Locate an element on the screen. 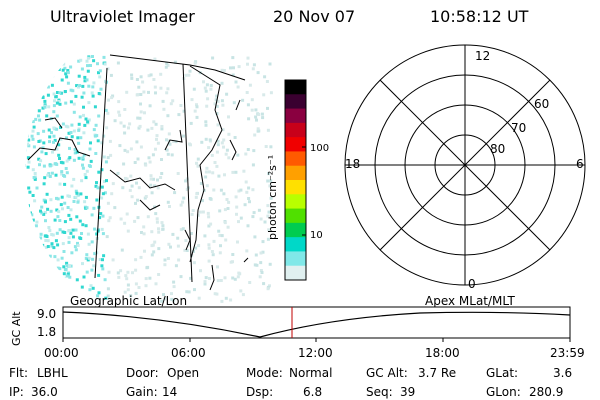 This screenshot has height=400, width=600. colorbar: 100 10 photon cm⁻²s⁻¹ is located at coordinates (297, 180).